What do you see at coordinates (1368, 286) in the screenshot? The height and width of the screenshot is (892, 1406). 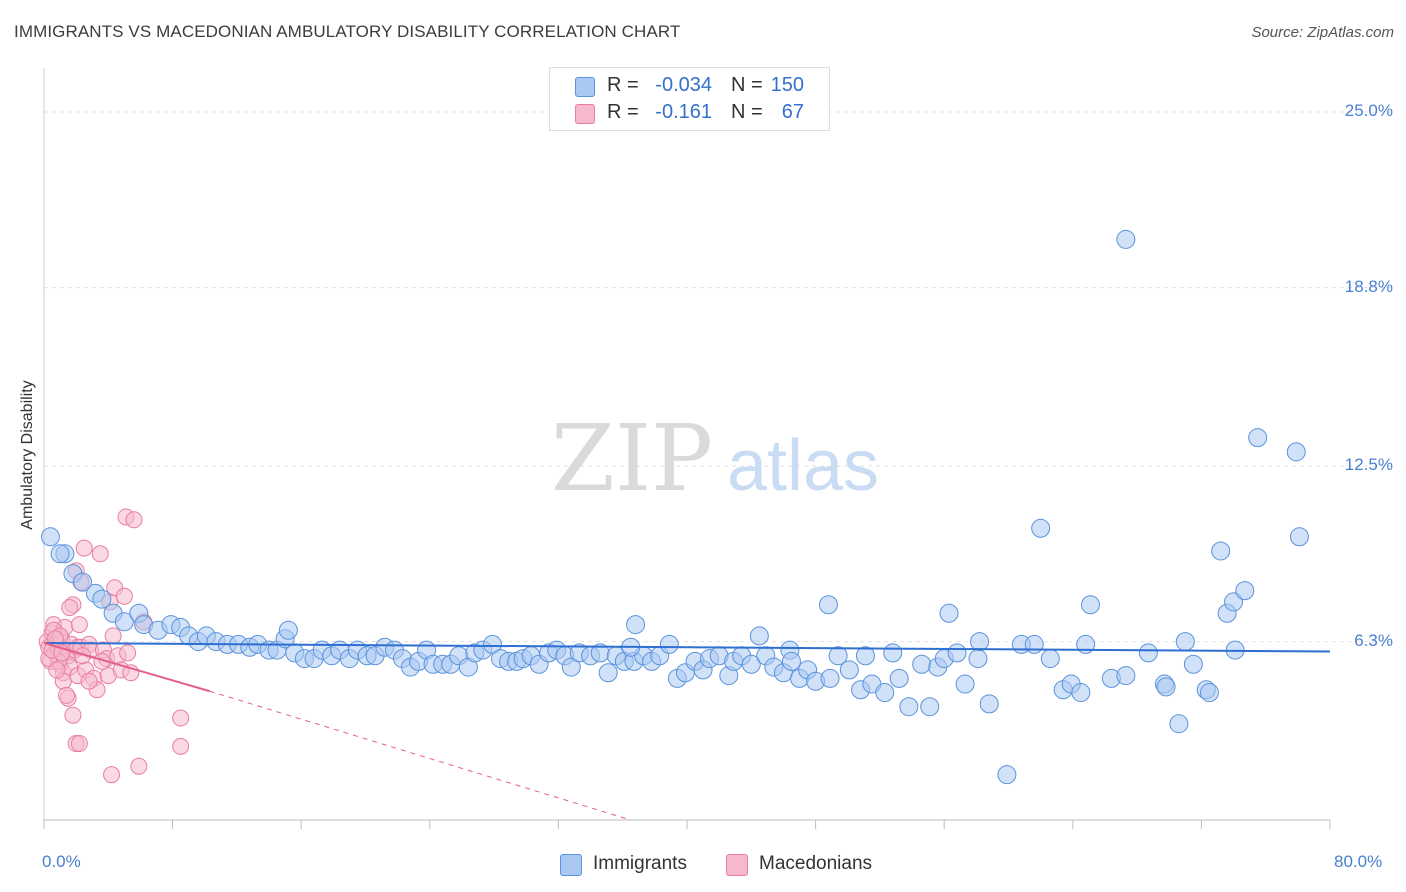 I see `y-tick-label: 18.8%` at bounding box center [1368, 286].